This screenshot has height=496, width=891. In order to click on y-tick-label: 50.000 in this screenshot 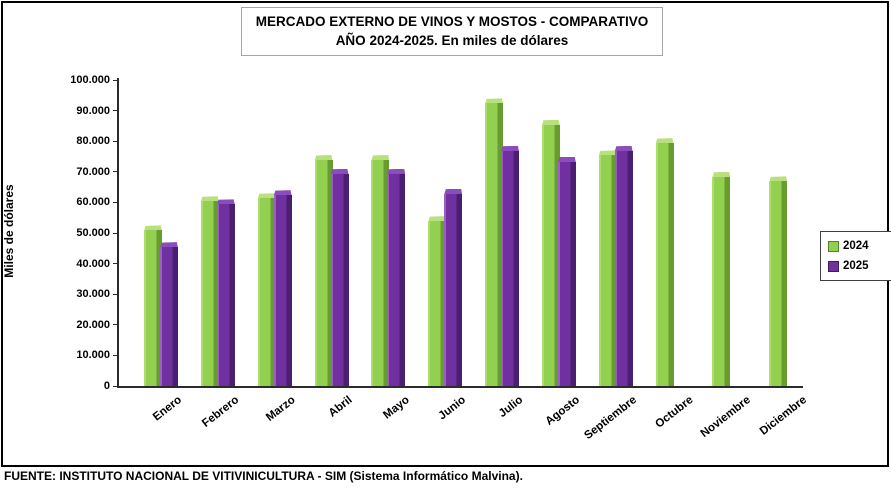, I will do `click(93, 233)`.